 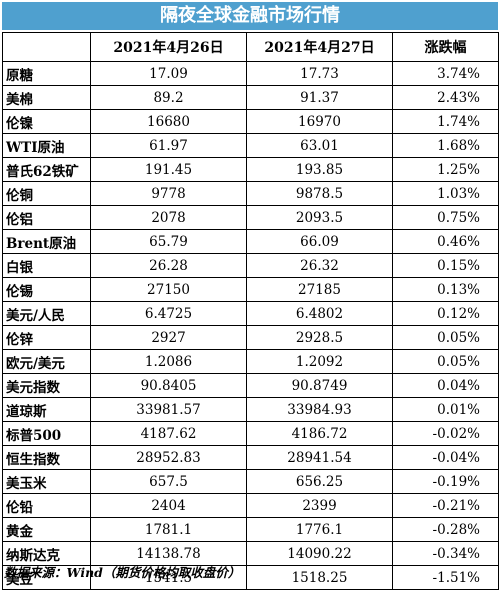 What do you see at coordinates (445, 47) in the screenshot?
I see `header-change: 涨跌幅` at bounding box center [445, 47].